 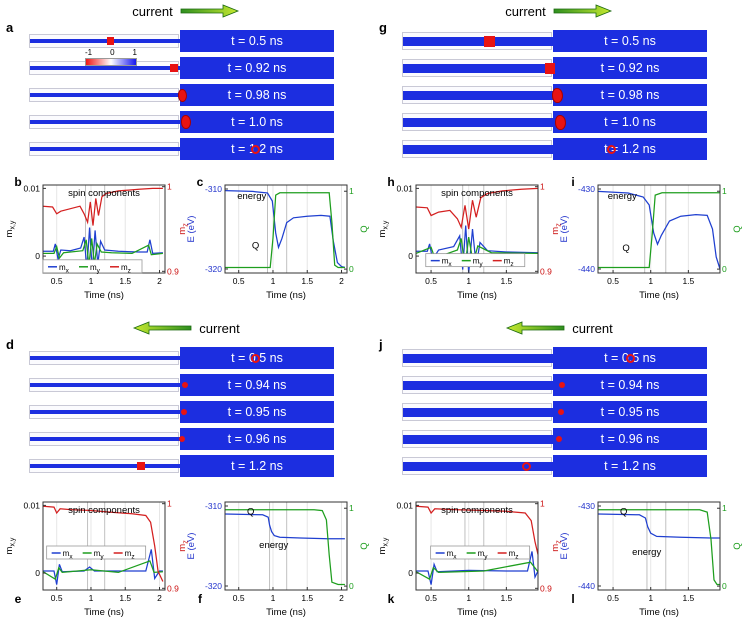 What do you see at coordinates (95, 269) in the screenshot?
I see `legend-label: my` at bounding box center [95, 269].